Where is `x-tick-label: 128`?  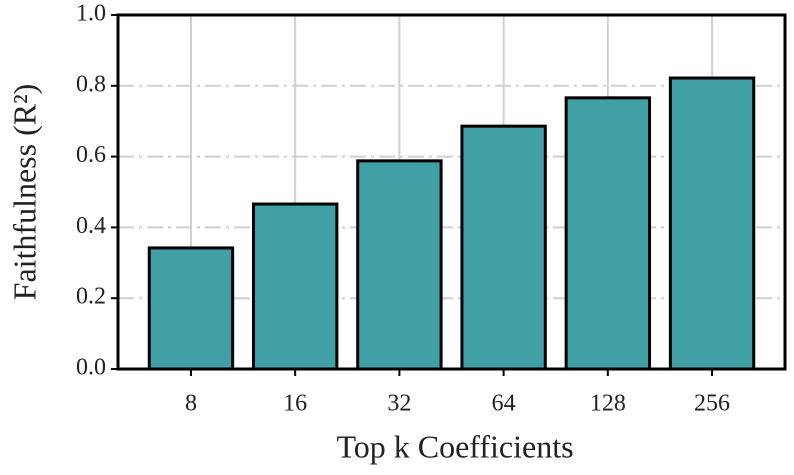
x-tick-label: 128 is located at coordinates (608, 404).